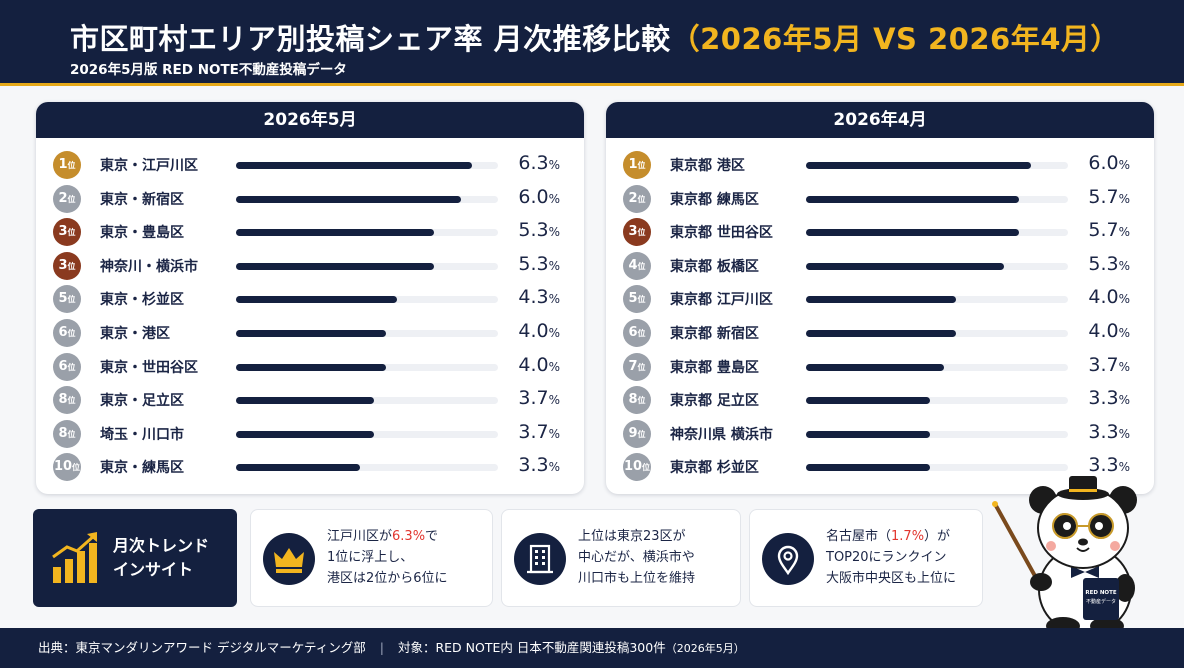 This screenshot has height=668, width=1184. Describe the element at coordinates (135, 334) in the screenshot. I see `region-label: 東京・港区` at that location.